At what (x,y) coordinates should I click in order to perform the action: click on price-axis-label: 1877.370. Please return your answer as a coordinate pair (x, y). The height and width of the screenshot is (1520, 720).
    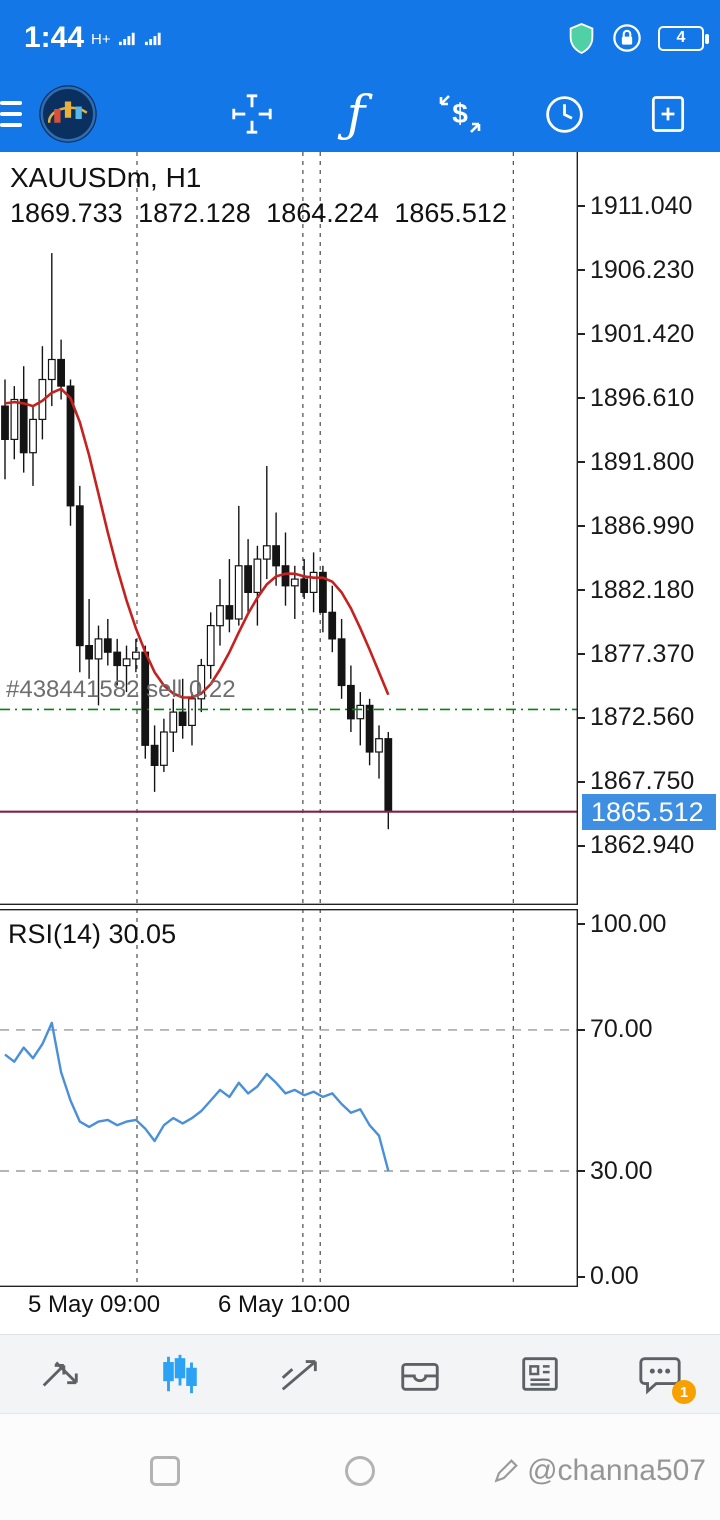
    Looking at the image, I should click on (636, 654).